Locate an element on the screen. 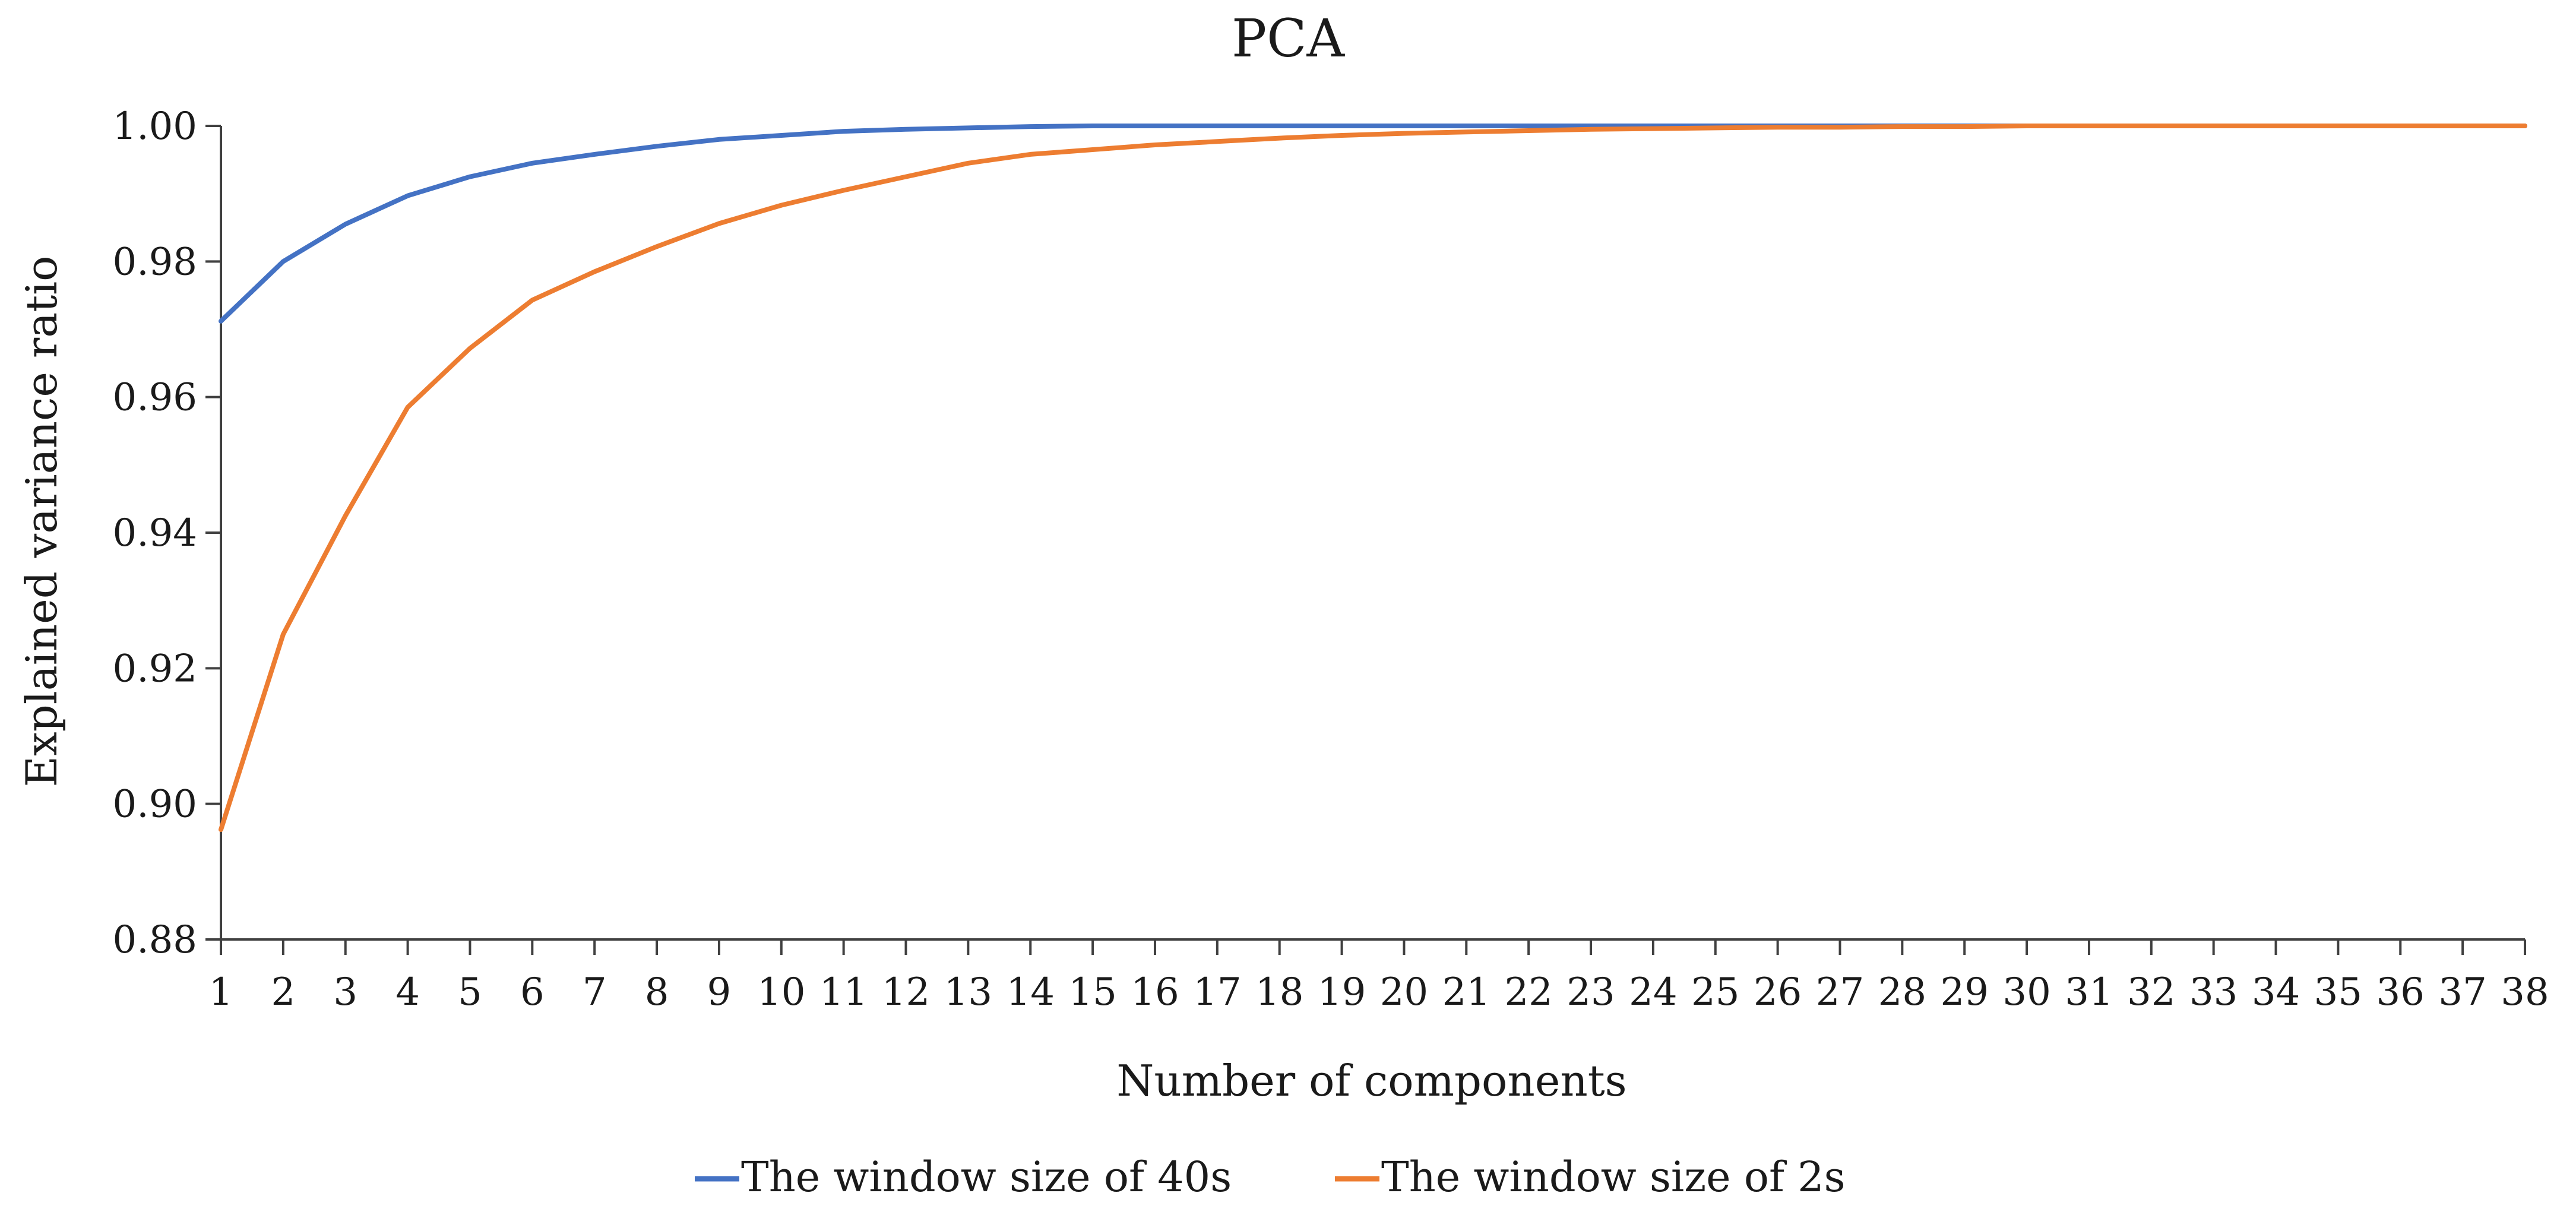 This screenshot has width=2576, height=1215. x-tick-label: 27 is located at coordinates (1840, 992).